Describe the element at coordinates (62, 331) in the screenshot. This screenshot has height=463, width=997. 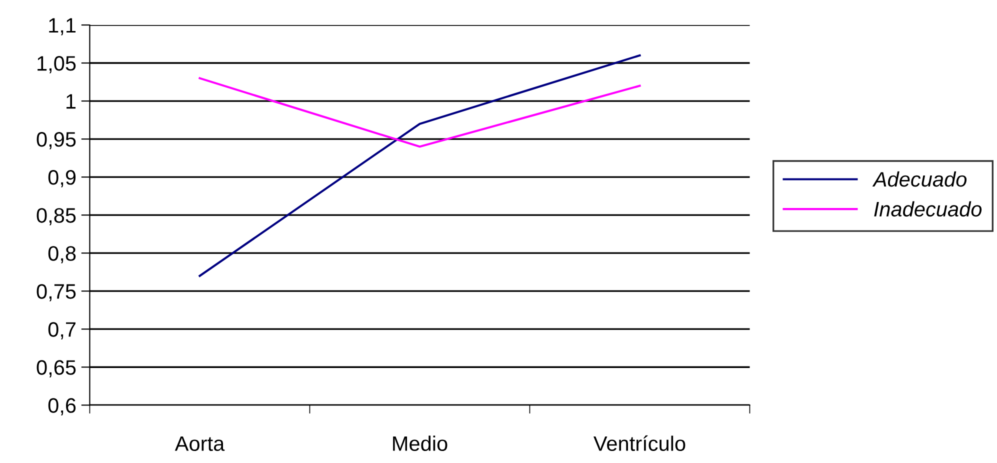
I see `y-tick-label: 0,7` at that location.